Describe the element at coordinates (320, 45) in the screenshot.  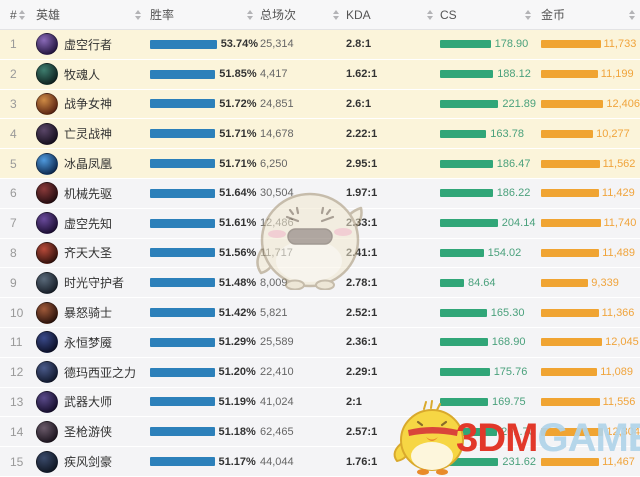
I see `table-row: 1 虚空行者 53.74% 25,314 2.8:1 178.90 11,733` at that location.